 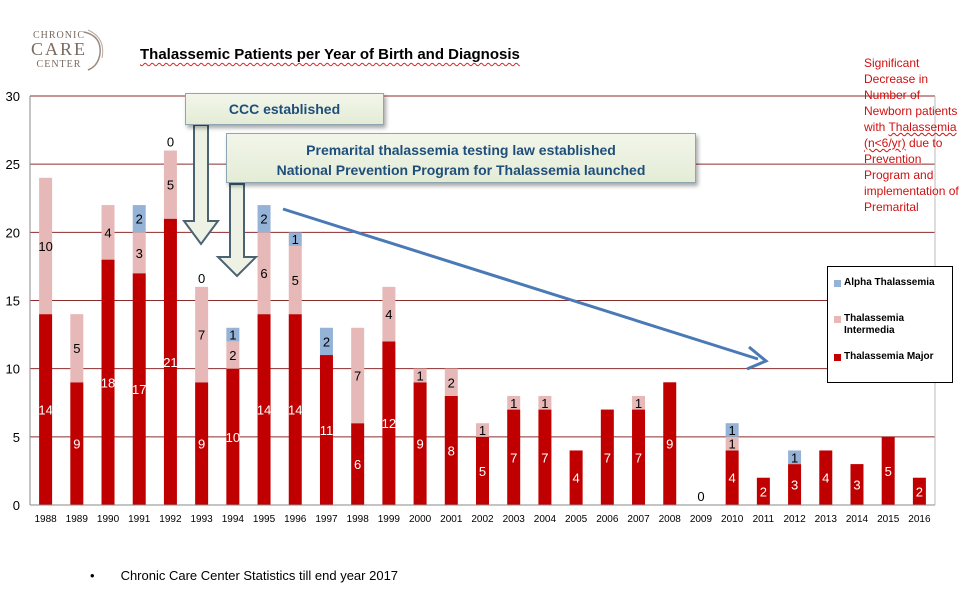 What do you see at coordinates (233, 519) in the screenshot?
I see `x-tick-label: 1994` at bounding box center [233, 519].